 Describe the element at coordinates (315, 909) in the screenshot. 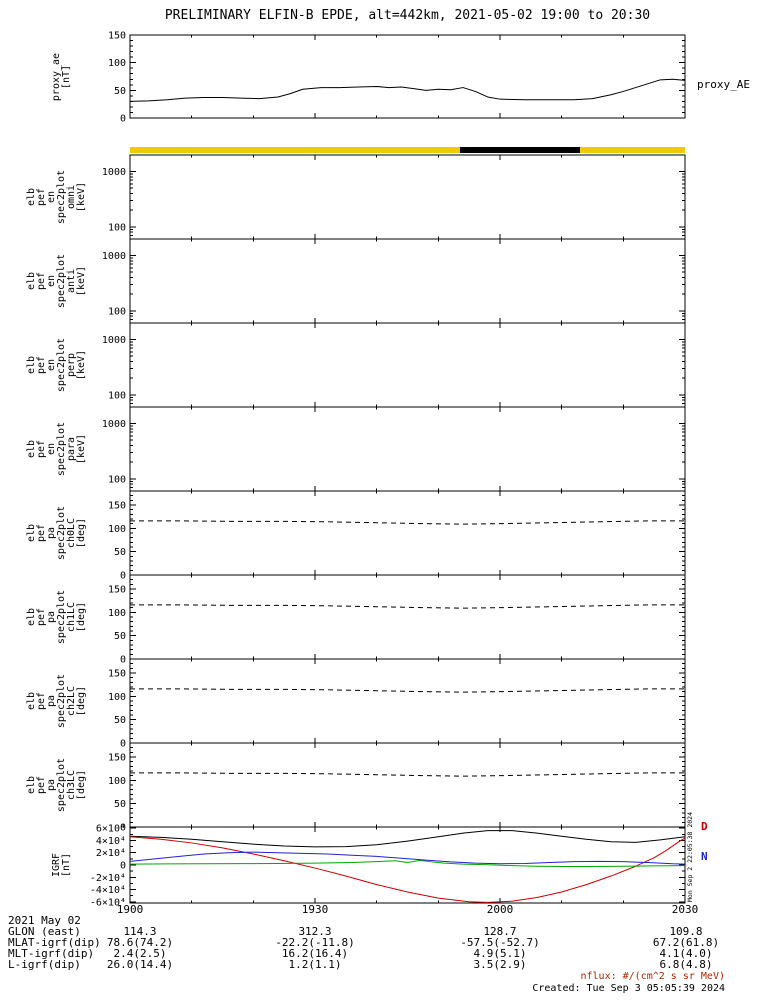

I see `x-tick-label-1930: 1930` at that location.